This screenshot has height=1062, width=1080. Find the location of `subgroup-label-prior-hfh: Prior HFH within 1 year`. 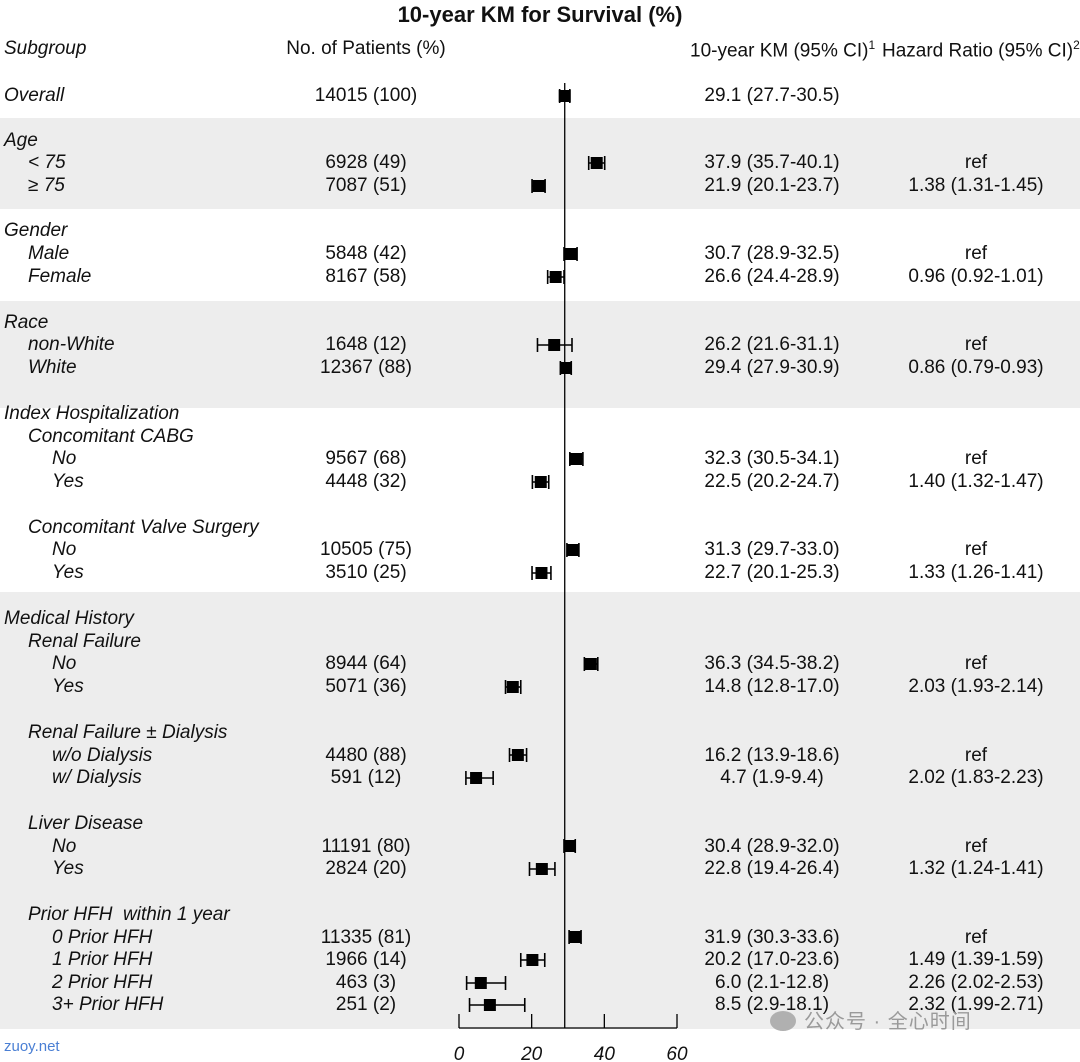

subgroup-label-prior-hfh: Prior HFH within 1 year is located at coordinates (129, 914).